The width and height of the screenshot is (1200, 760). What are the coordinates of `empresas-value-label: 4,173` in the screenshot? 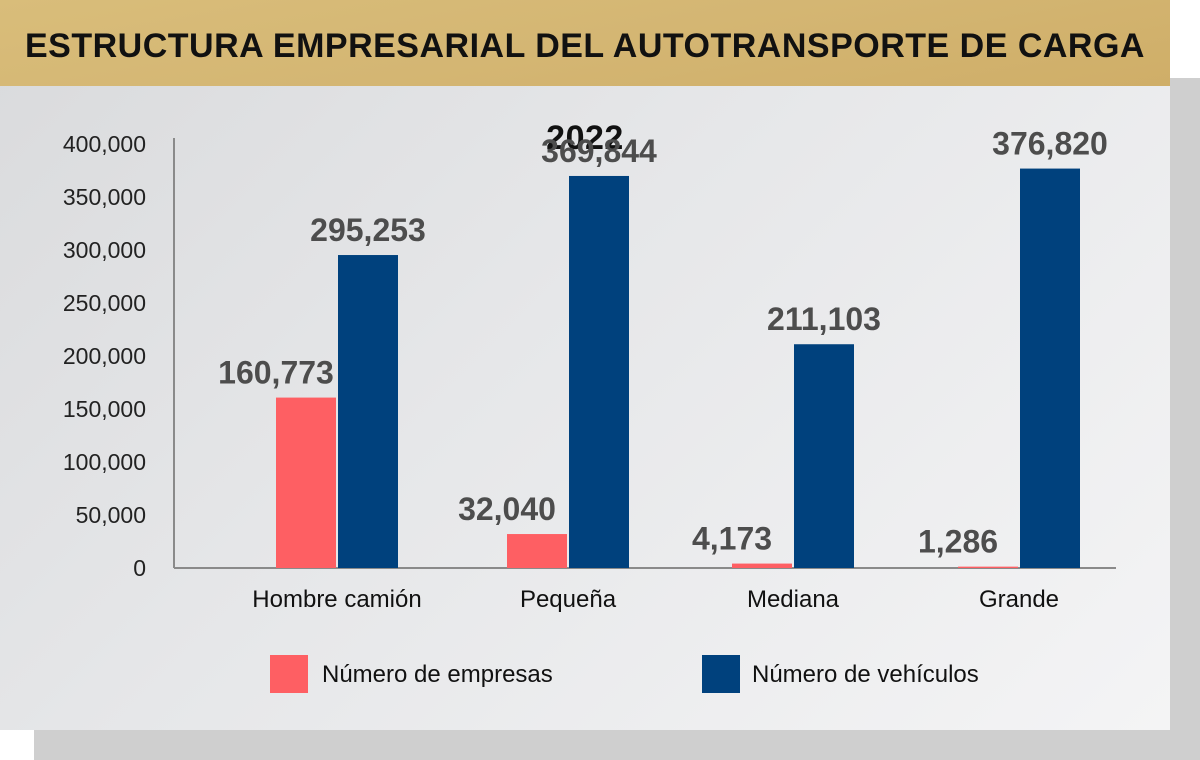 It's located at (732, 539).